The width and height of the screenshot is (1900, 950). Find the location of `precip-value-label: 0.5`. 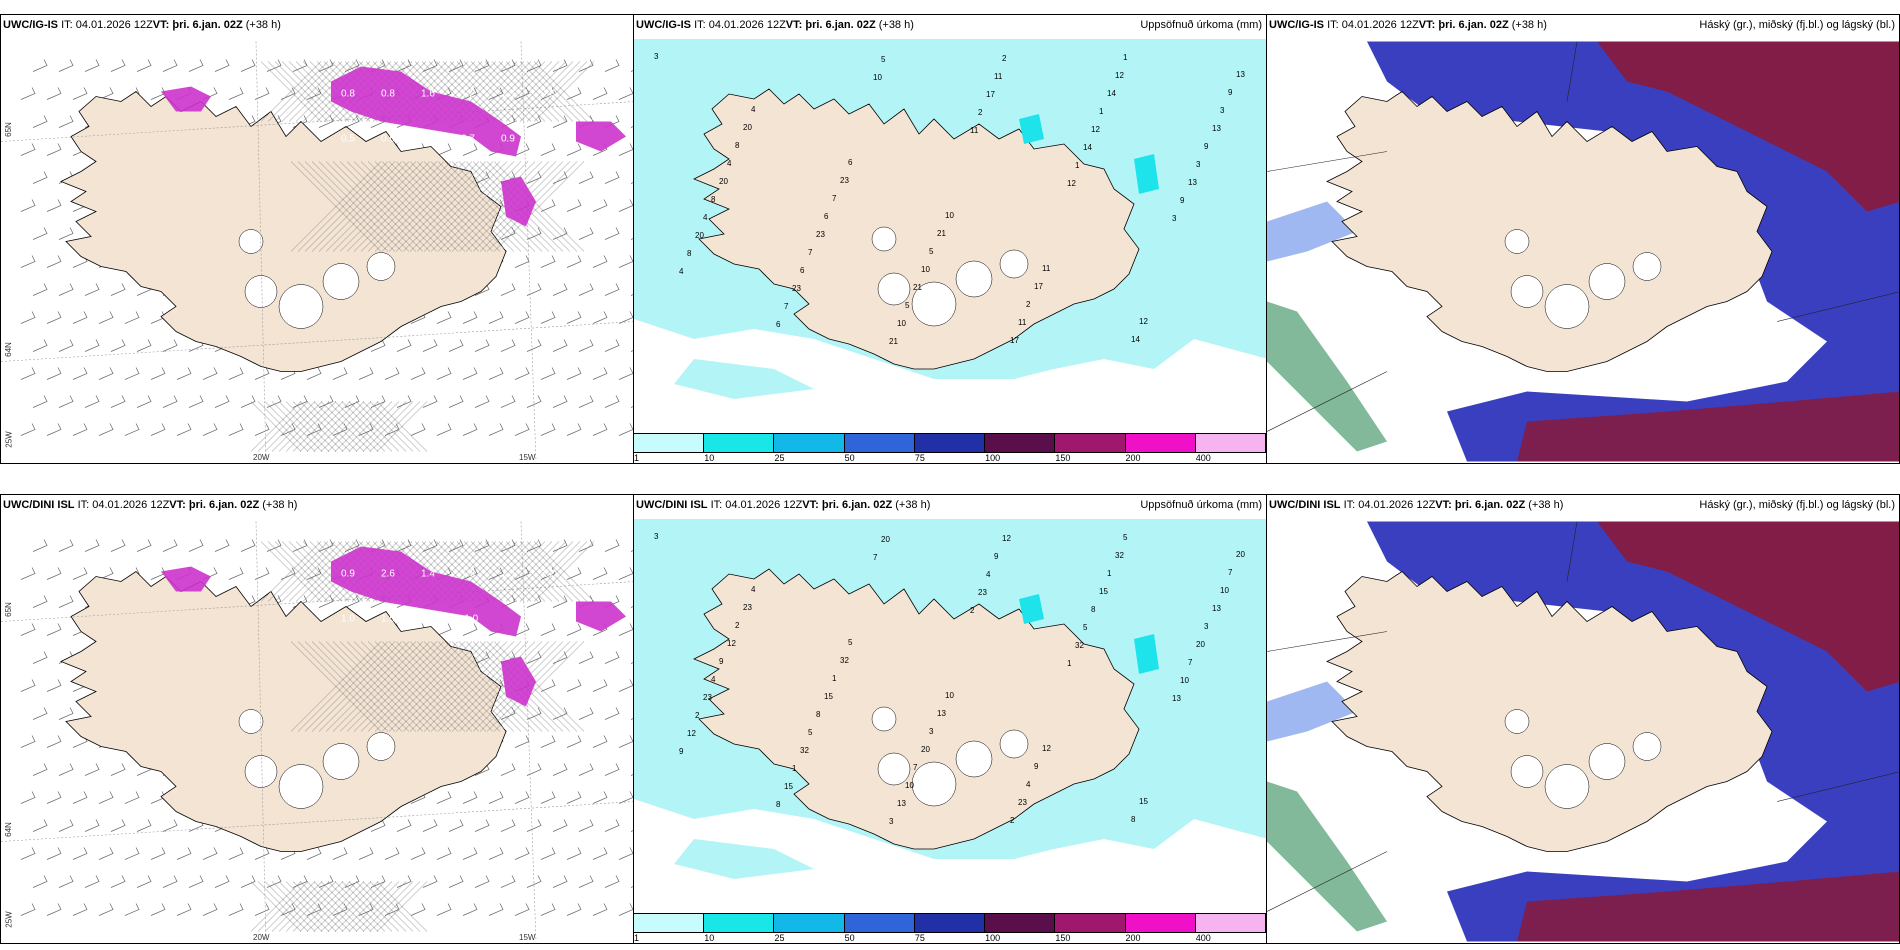

precip-value-label: 0.5 is located at coordinates (348, 139).